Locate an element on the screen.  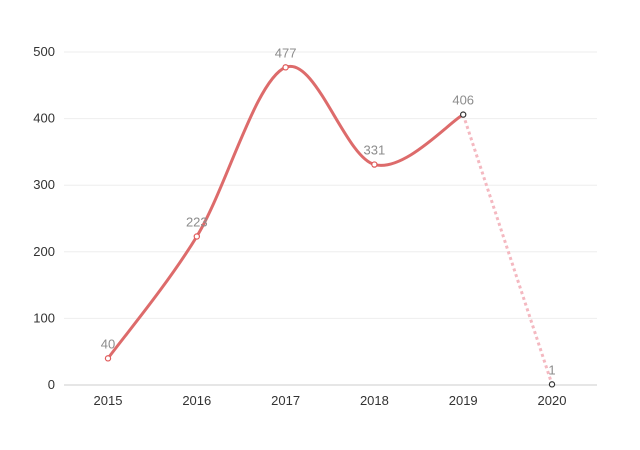
x-tick-label: 2016 is located at coordinates (196, 400).